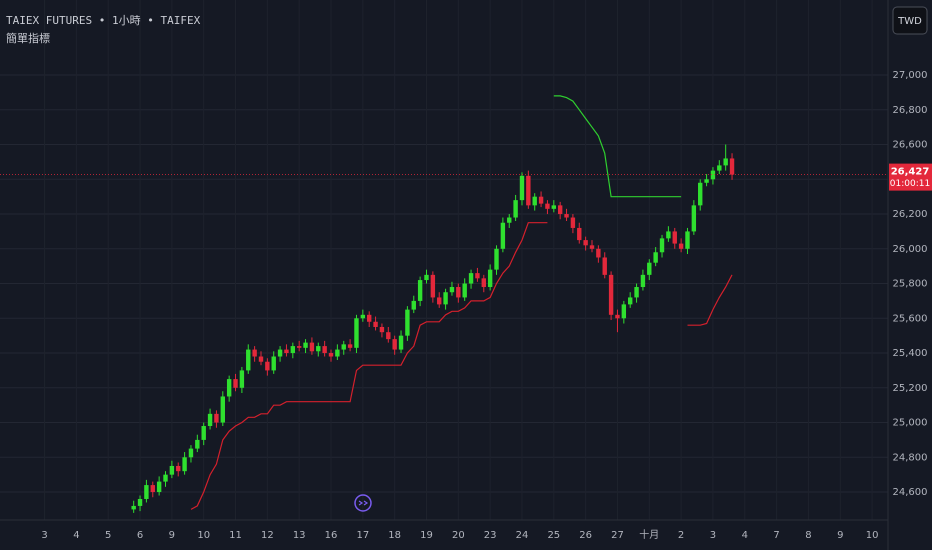 This screenshot has height=550, width=932. I want to click on x-tick-label: 17, so click(362, 535).